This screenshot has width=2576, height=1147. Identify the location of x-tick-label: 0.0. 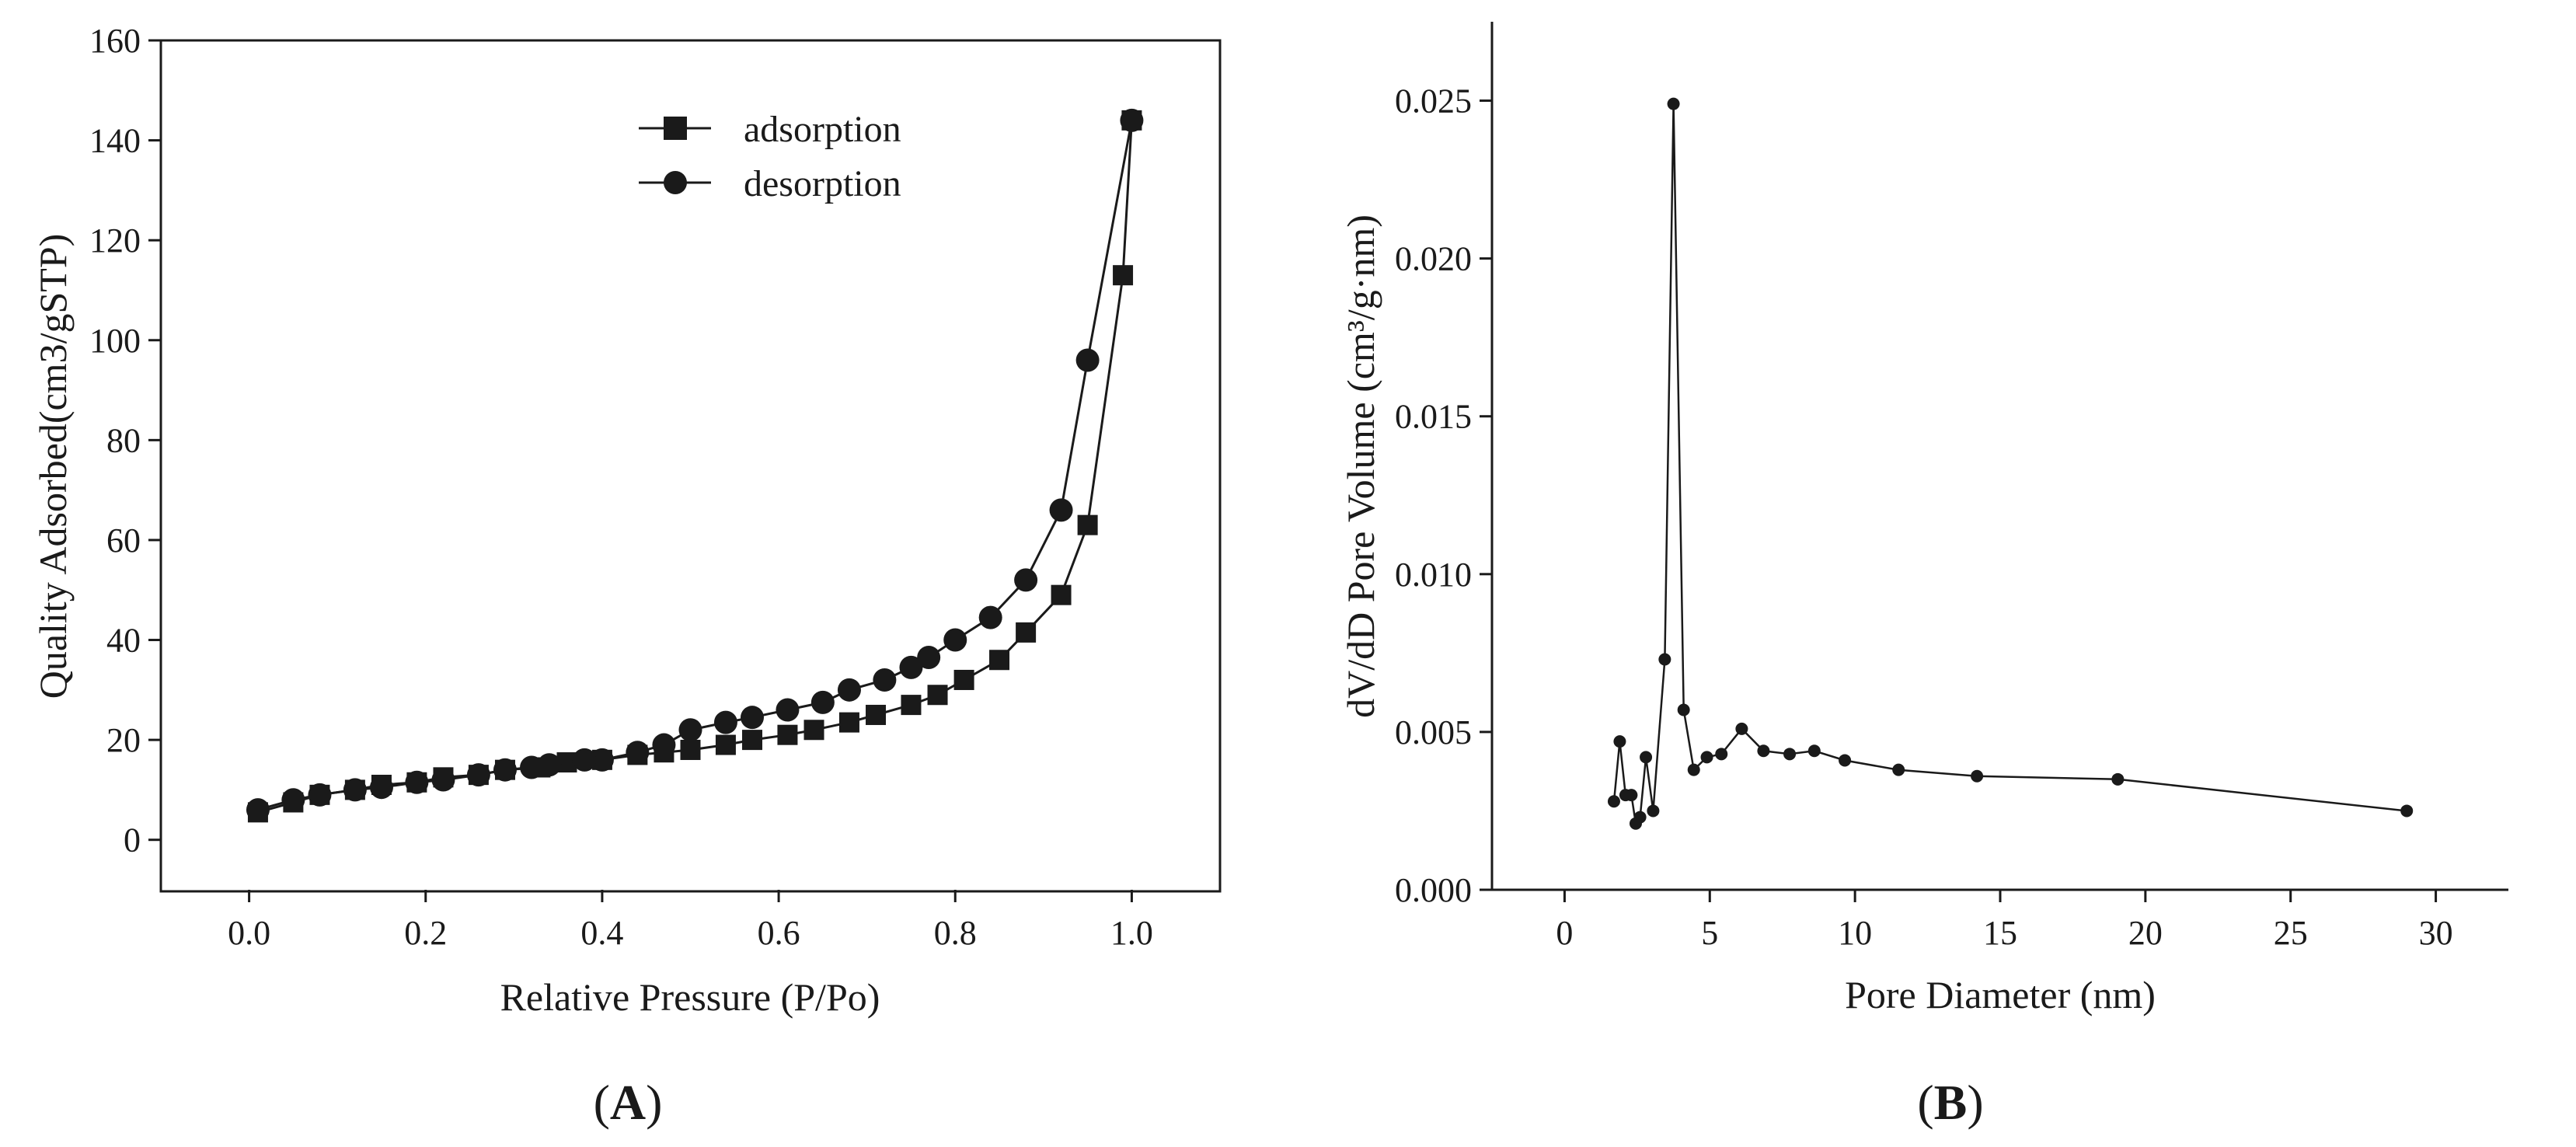
(249, 933).